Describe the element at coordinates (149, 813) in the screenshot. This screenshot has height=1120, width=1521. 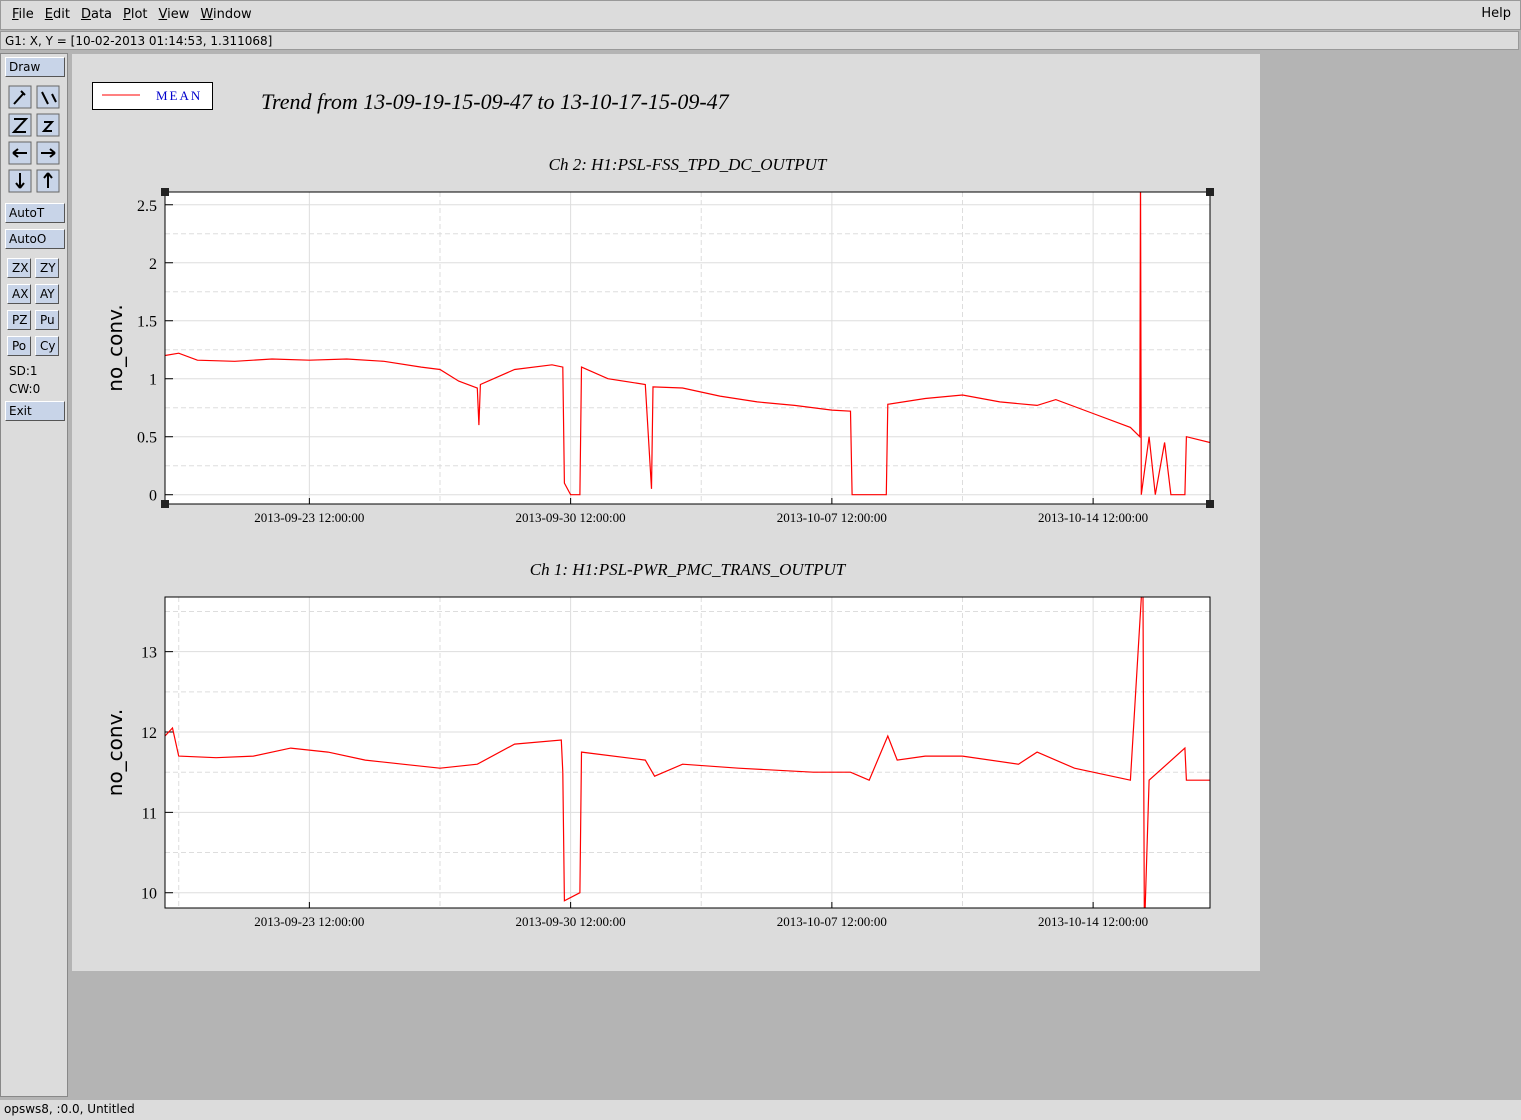
I see `y-tick-label: 11` at that location.